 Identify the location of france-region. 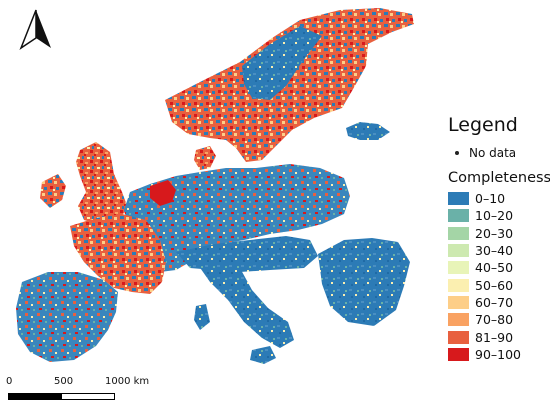
(118, 254).